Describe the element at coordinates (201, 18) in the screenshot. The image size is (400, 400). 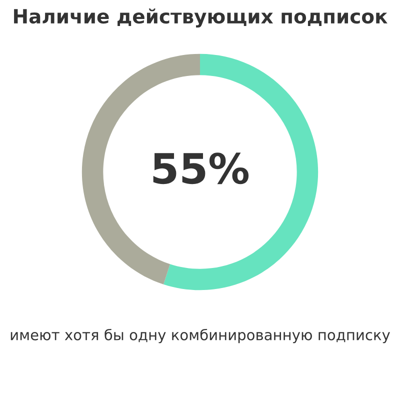
I see `chart-title: Наличие действующих подписок` at that location.